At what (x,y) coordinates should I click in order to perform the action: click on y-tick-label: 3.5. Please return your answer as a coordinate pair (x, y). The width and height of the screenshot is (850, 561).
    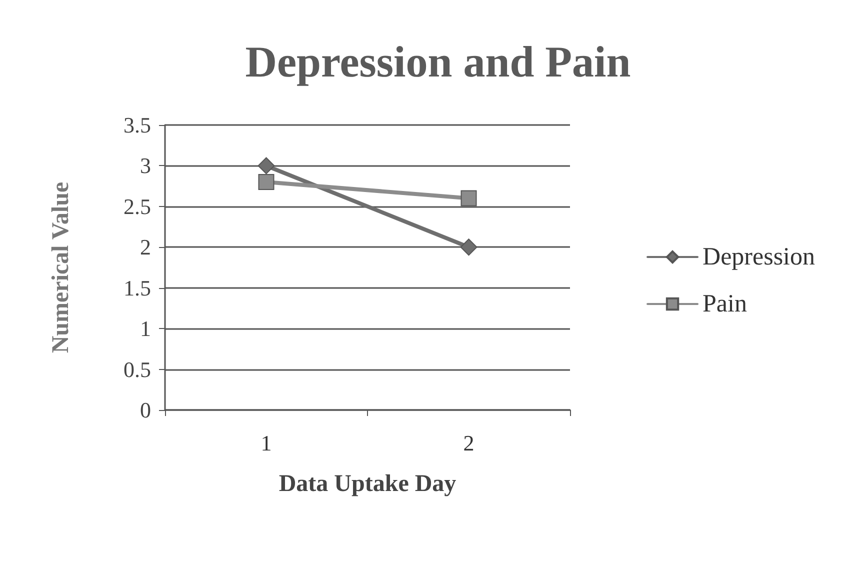
    Looking at the image, I should click on (137, 125).